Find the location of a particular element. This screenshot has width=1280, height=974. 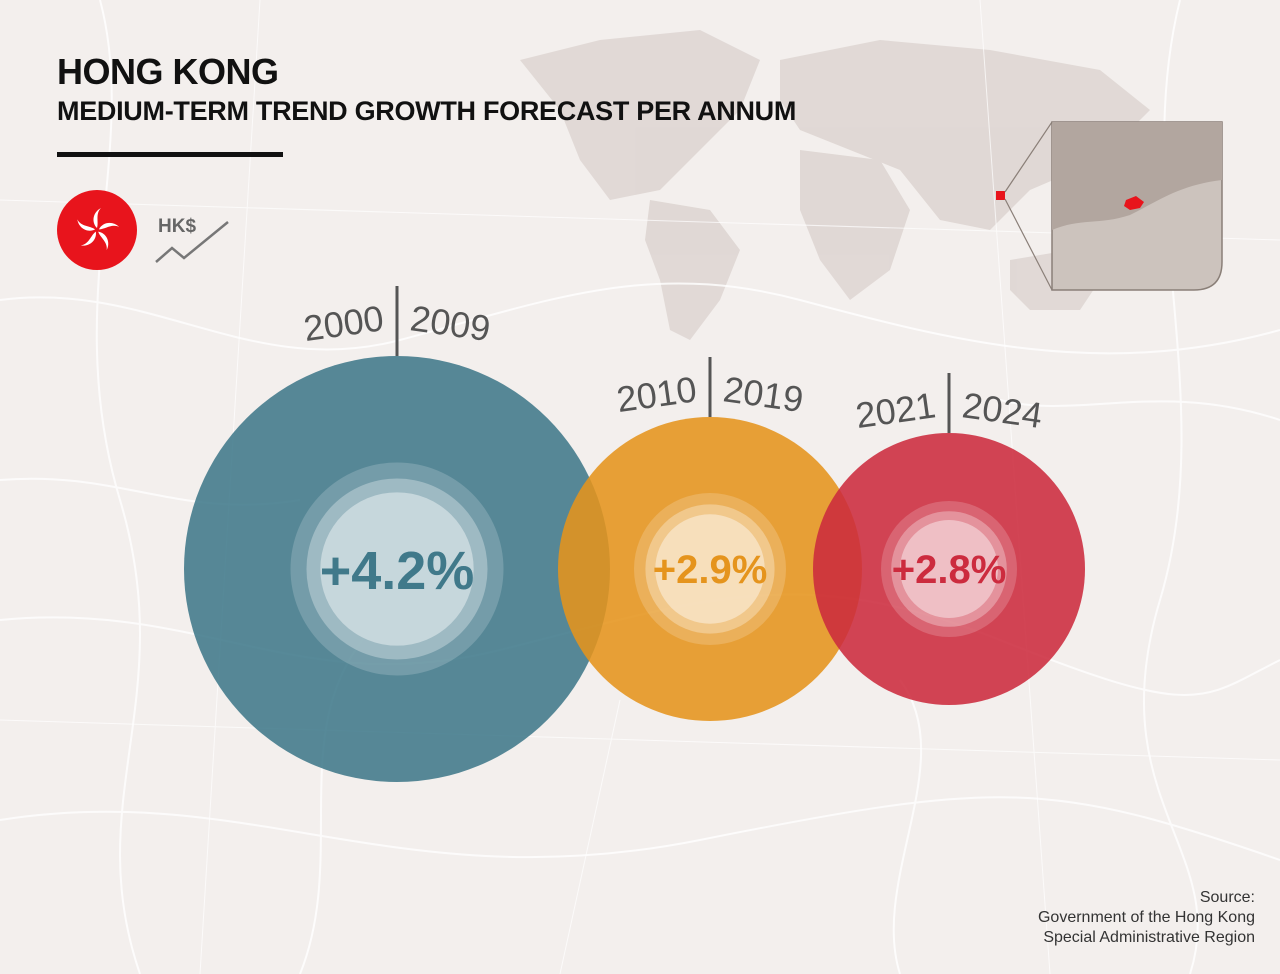

period-start-label: 2000 is located at coordinates (343, 323).